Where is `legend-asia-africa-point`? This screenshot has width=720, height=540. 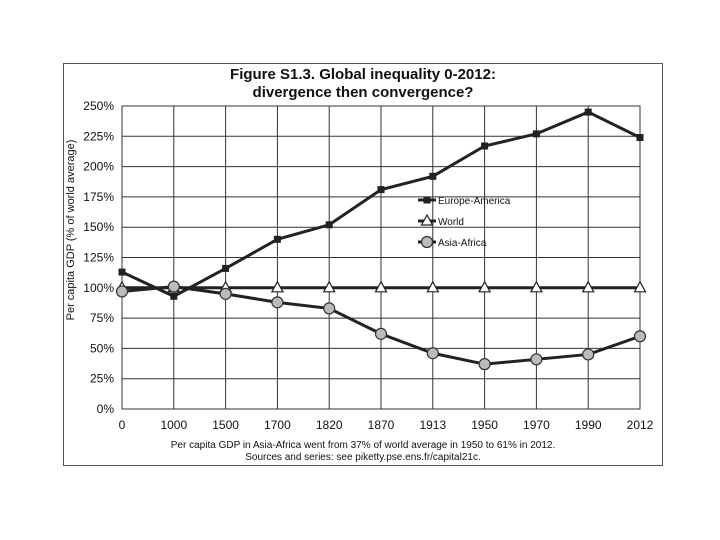 legend-asia-africa-point is located at coordinates (427, 242).